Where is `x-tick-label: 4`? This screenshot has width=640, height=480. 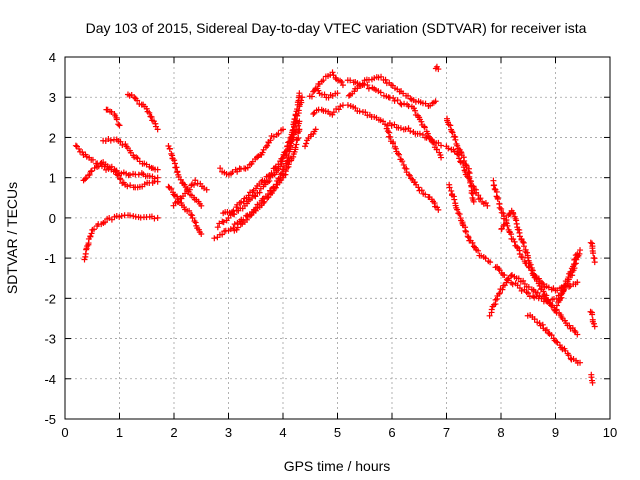 x-tick-label: 4 is located at coordinates (282, 432).